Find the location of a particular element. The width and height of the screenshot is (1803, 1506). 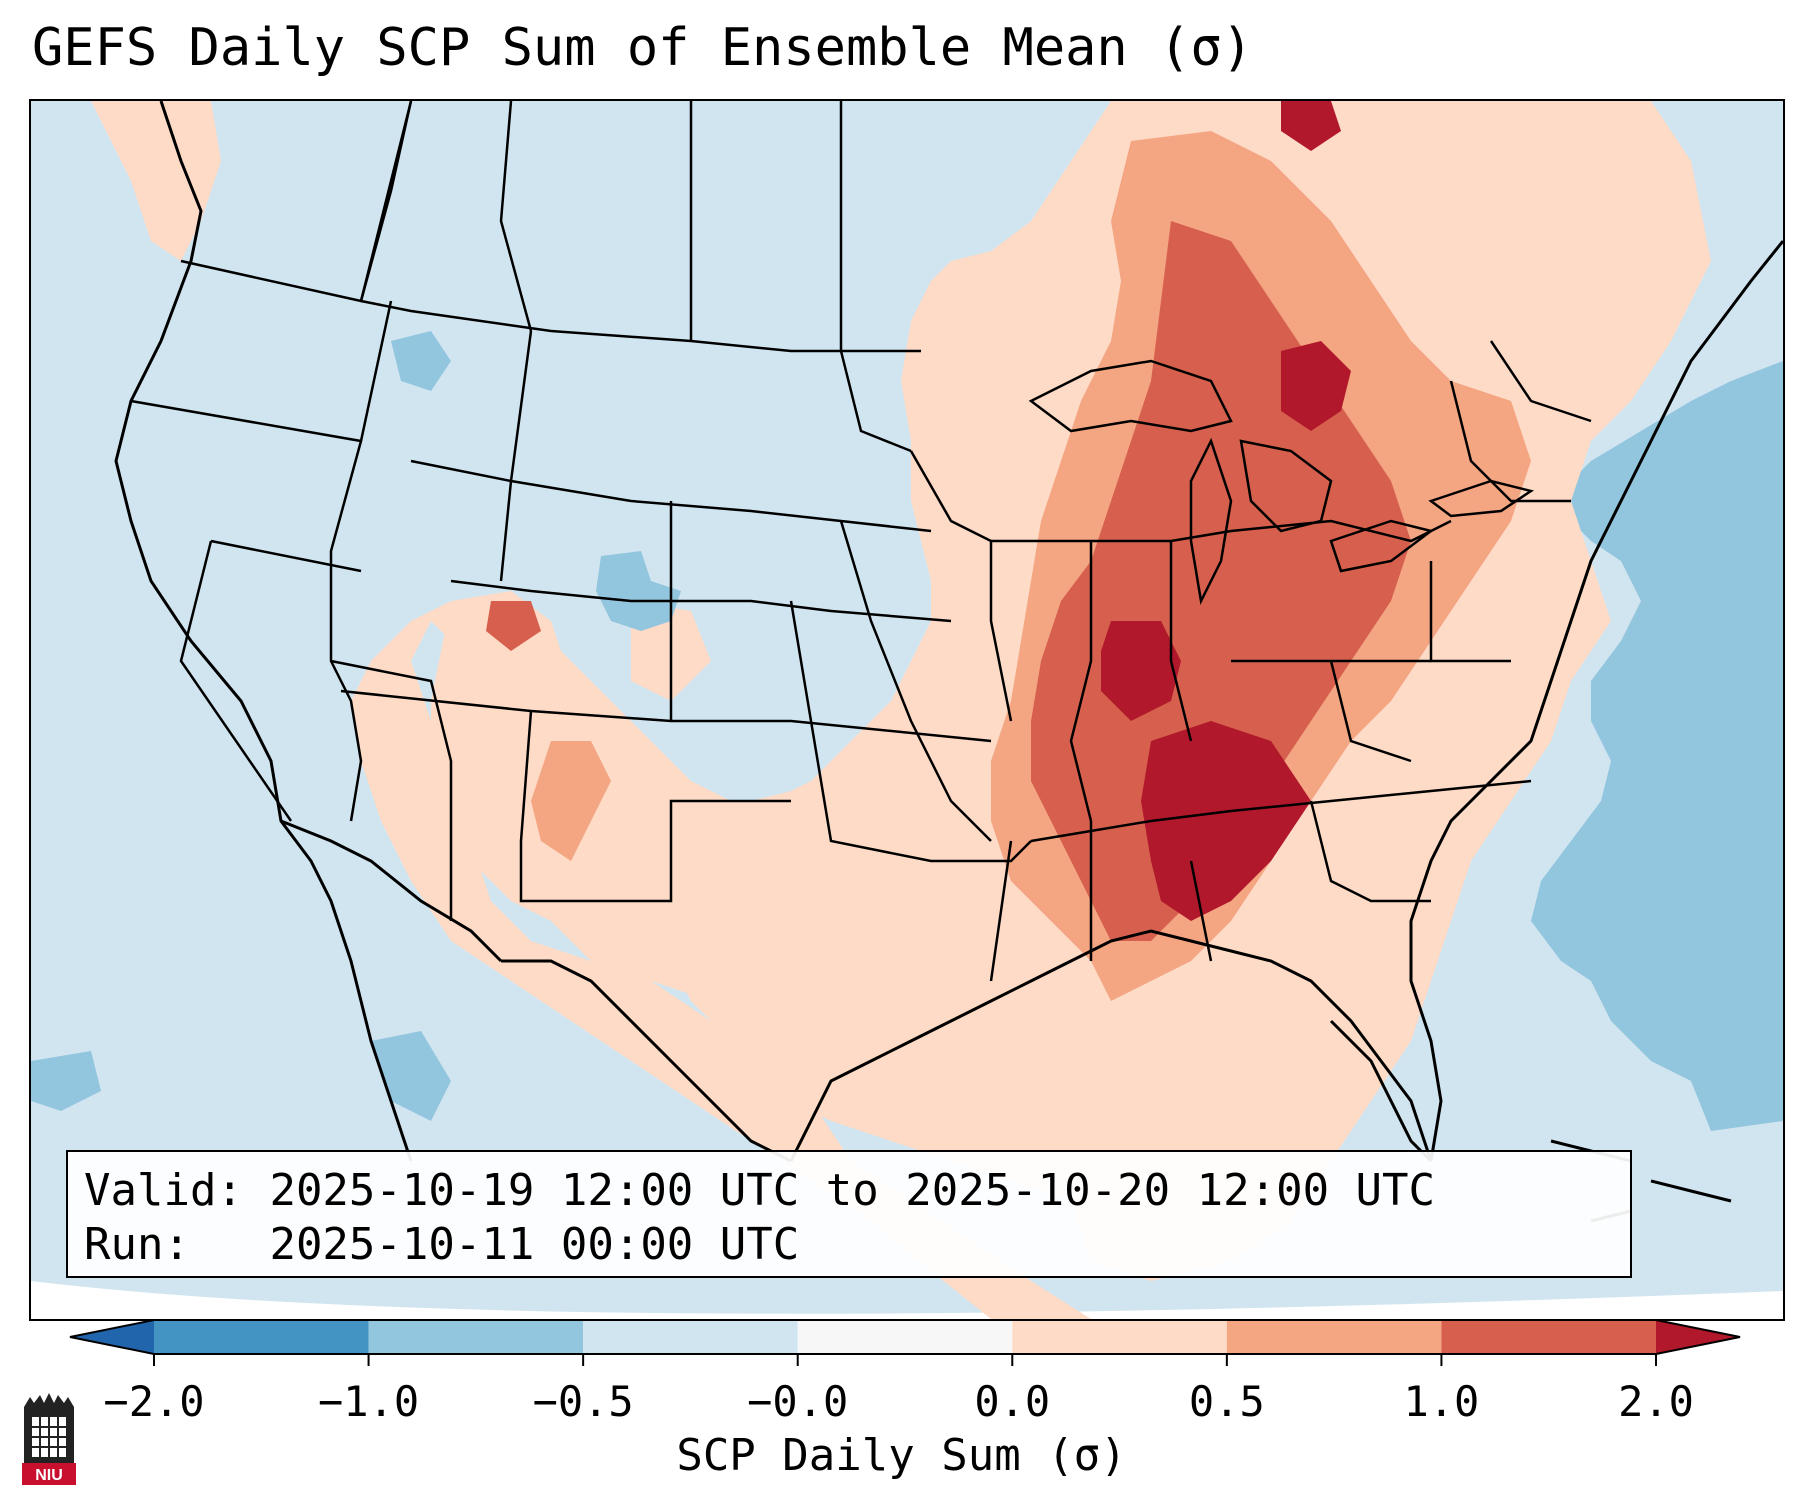

colorbar-tick-label: −0.0 is located at coordinates (797, 1401).